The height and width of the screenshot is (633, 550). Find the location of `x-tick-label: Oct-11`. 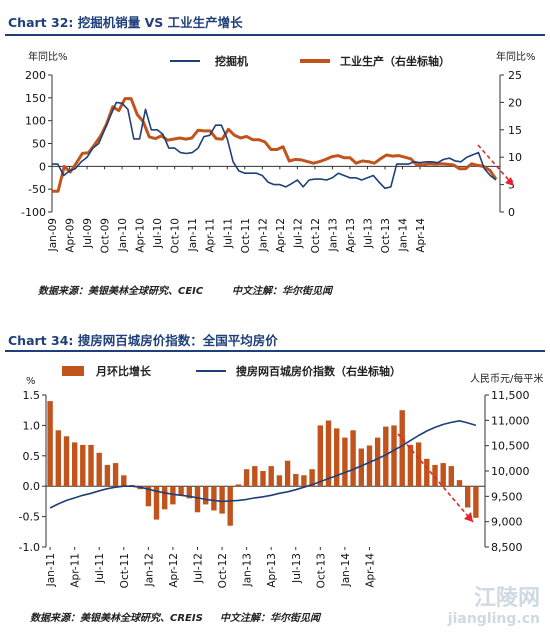

x-tick-label: Oct-11 is located at coordinates (125, 570).